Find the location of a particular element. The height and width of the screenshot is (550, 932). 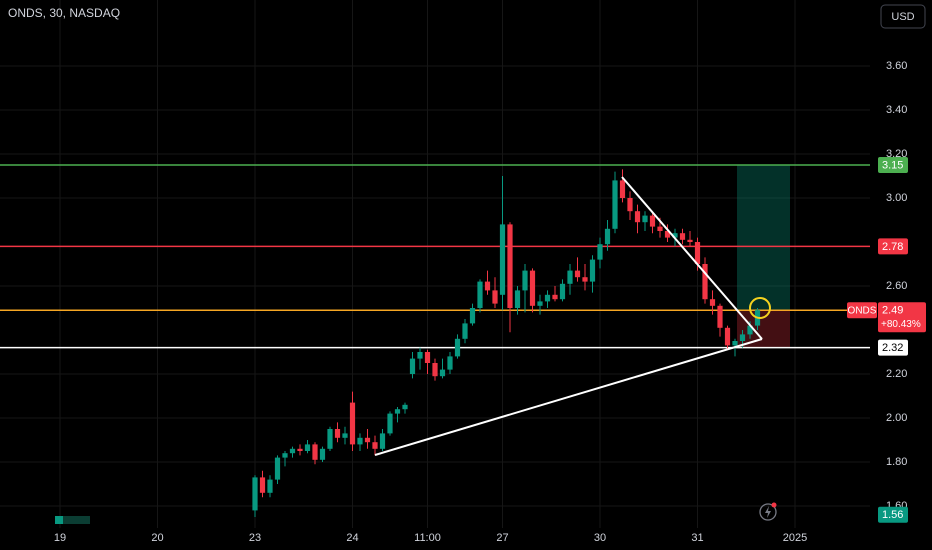

x-tick-label: 27 is located at coordinates (502, 538).